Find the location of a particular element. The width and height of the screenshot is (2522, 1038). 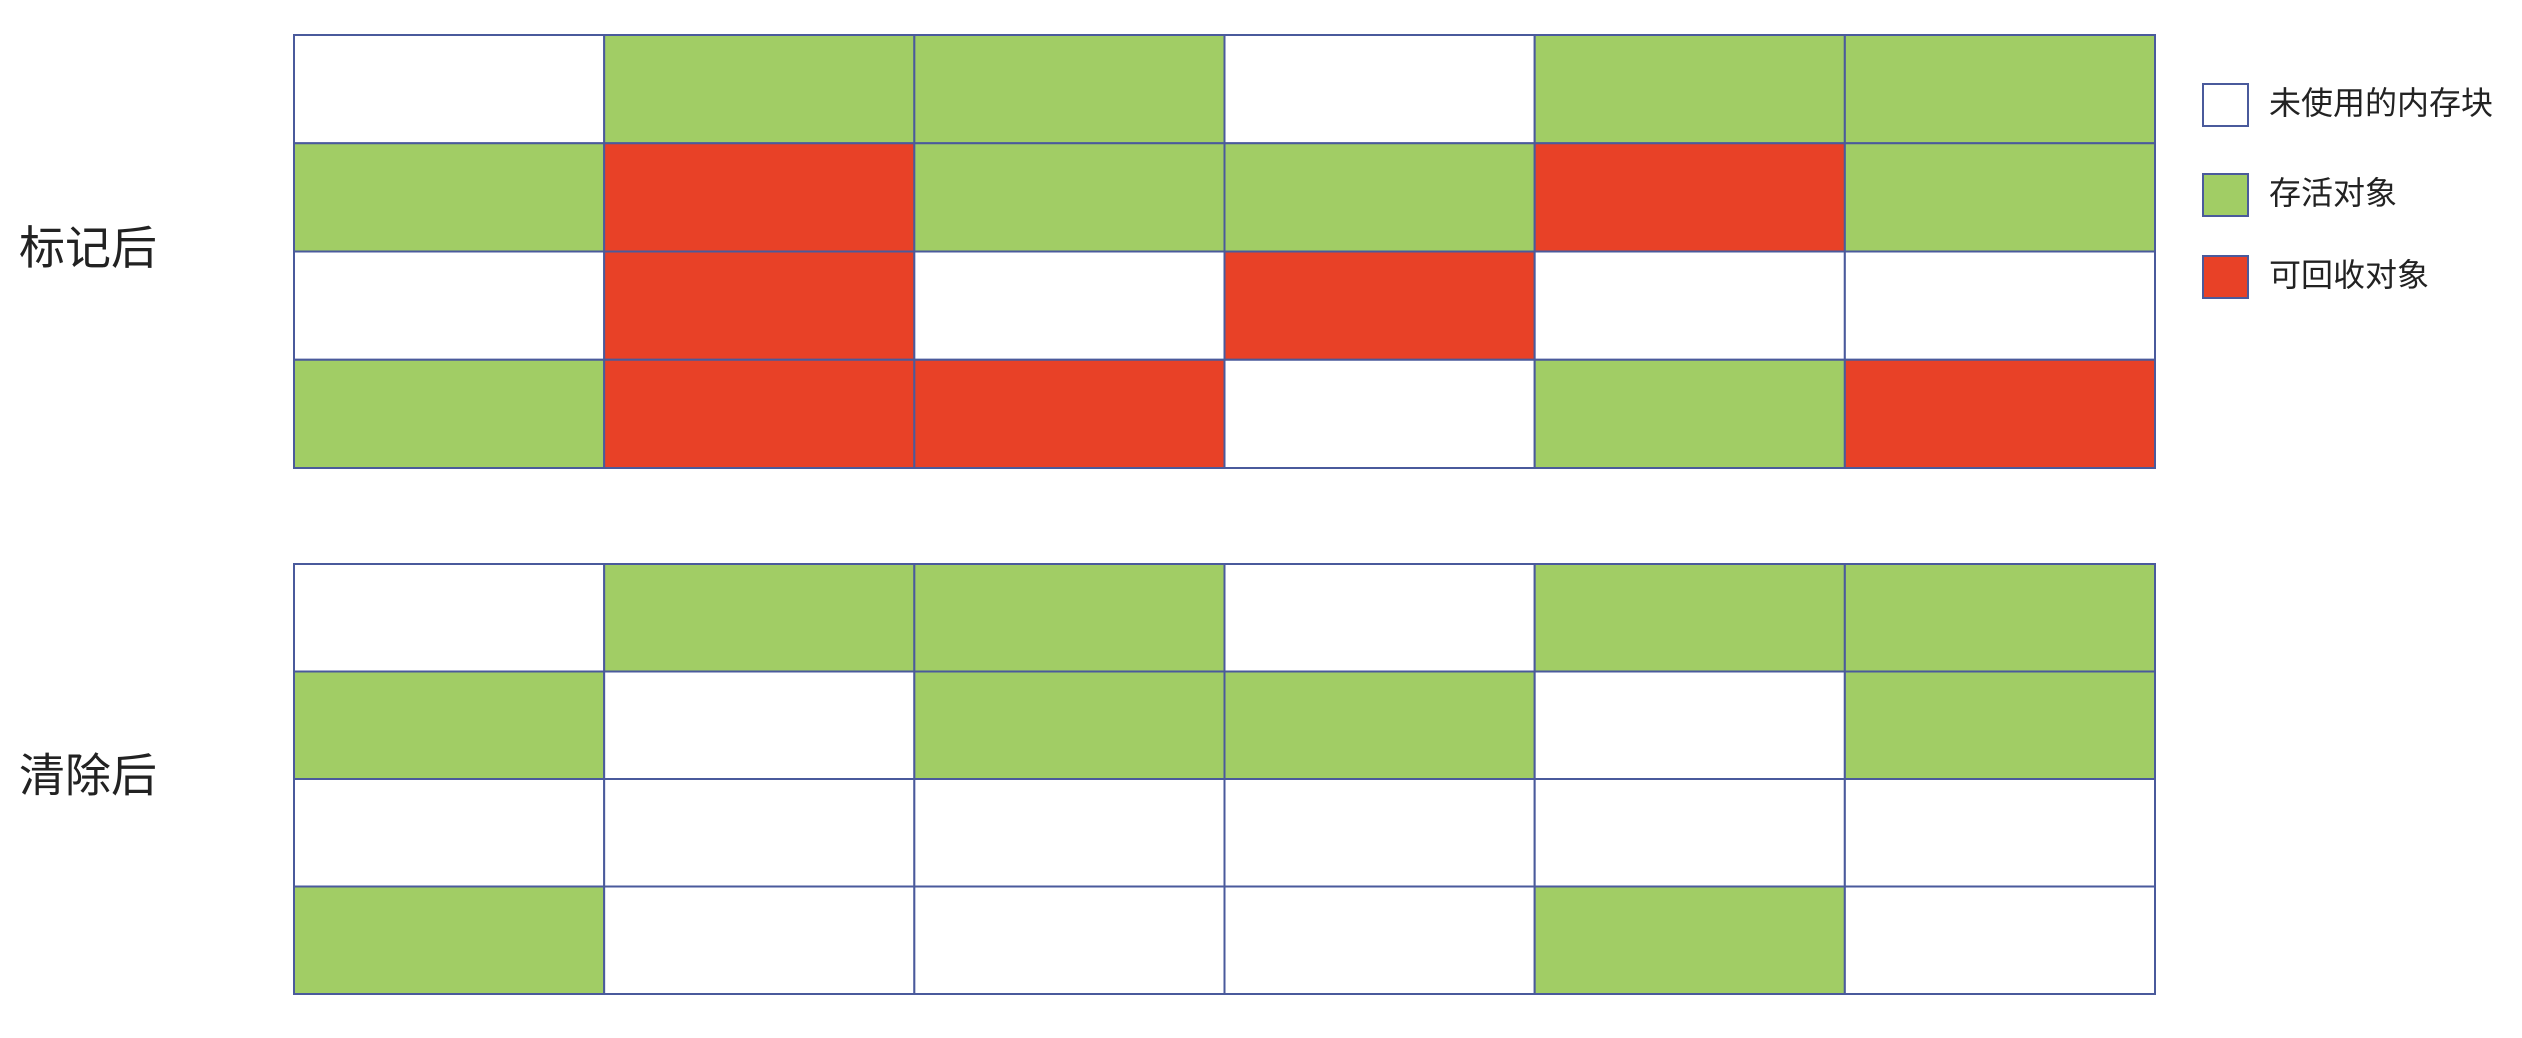

legend-label: 可回收对象 is located at coordinates (2349, 275).